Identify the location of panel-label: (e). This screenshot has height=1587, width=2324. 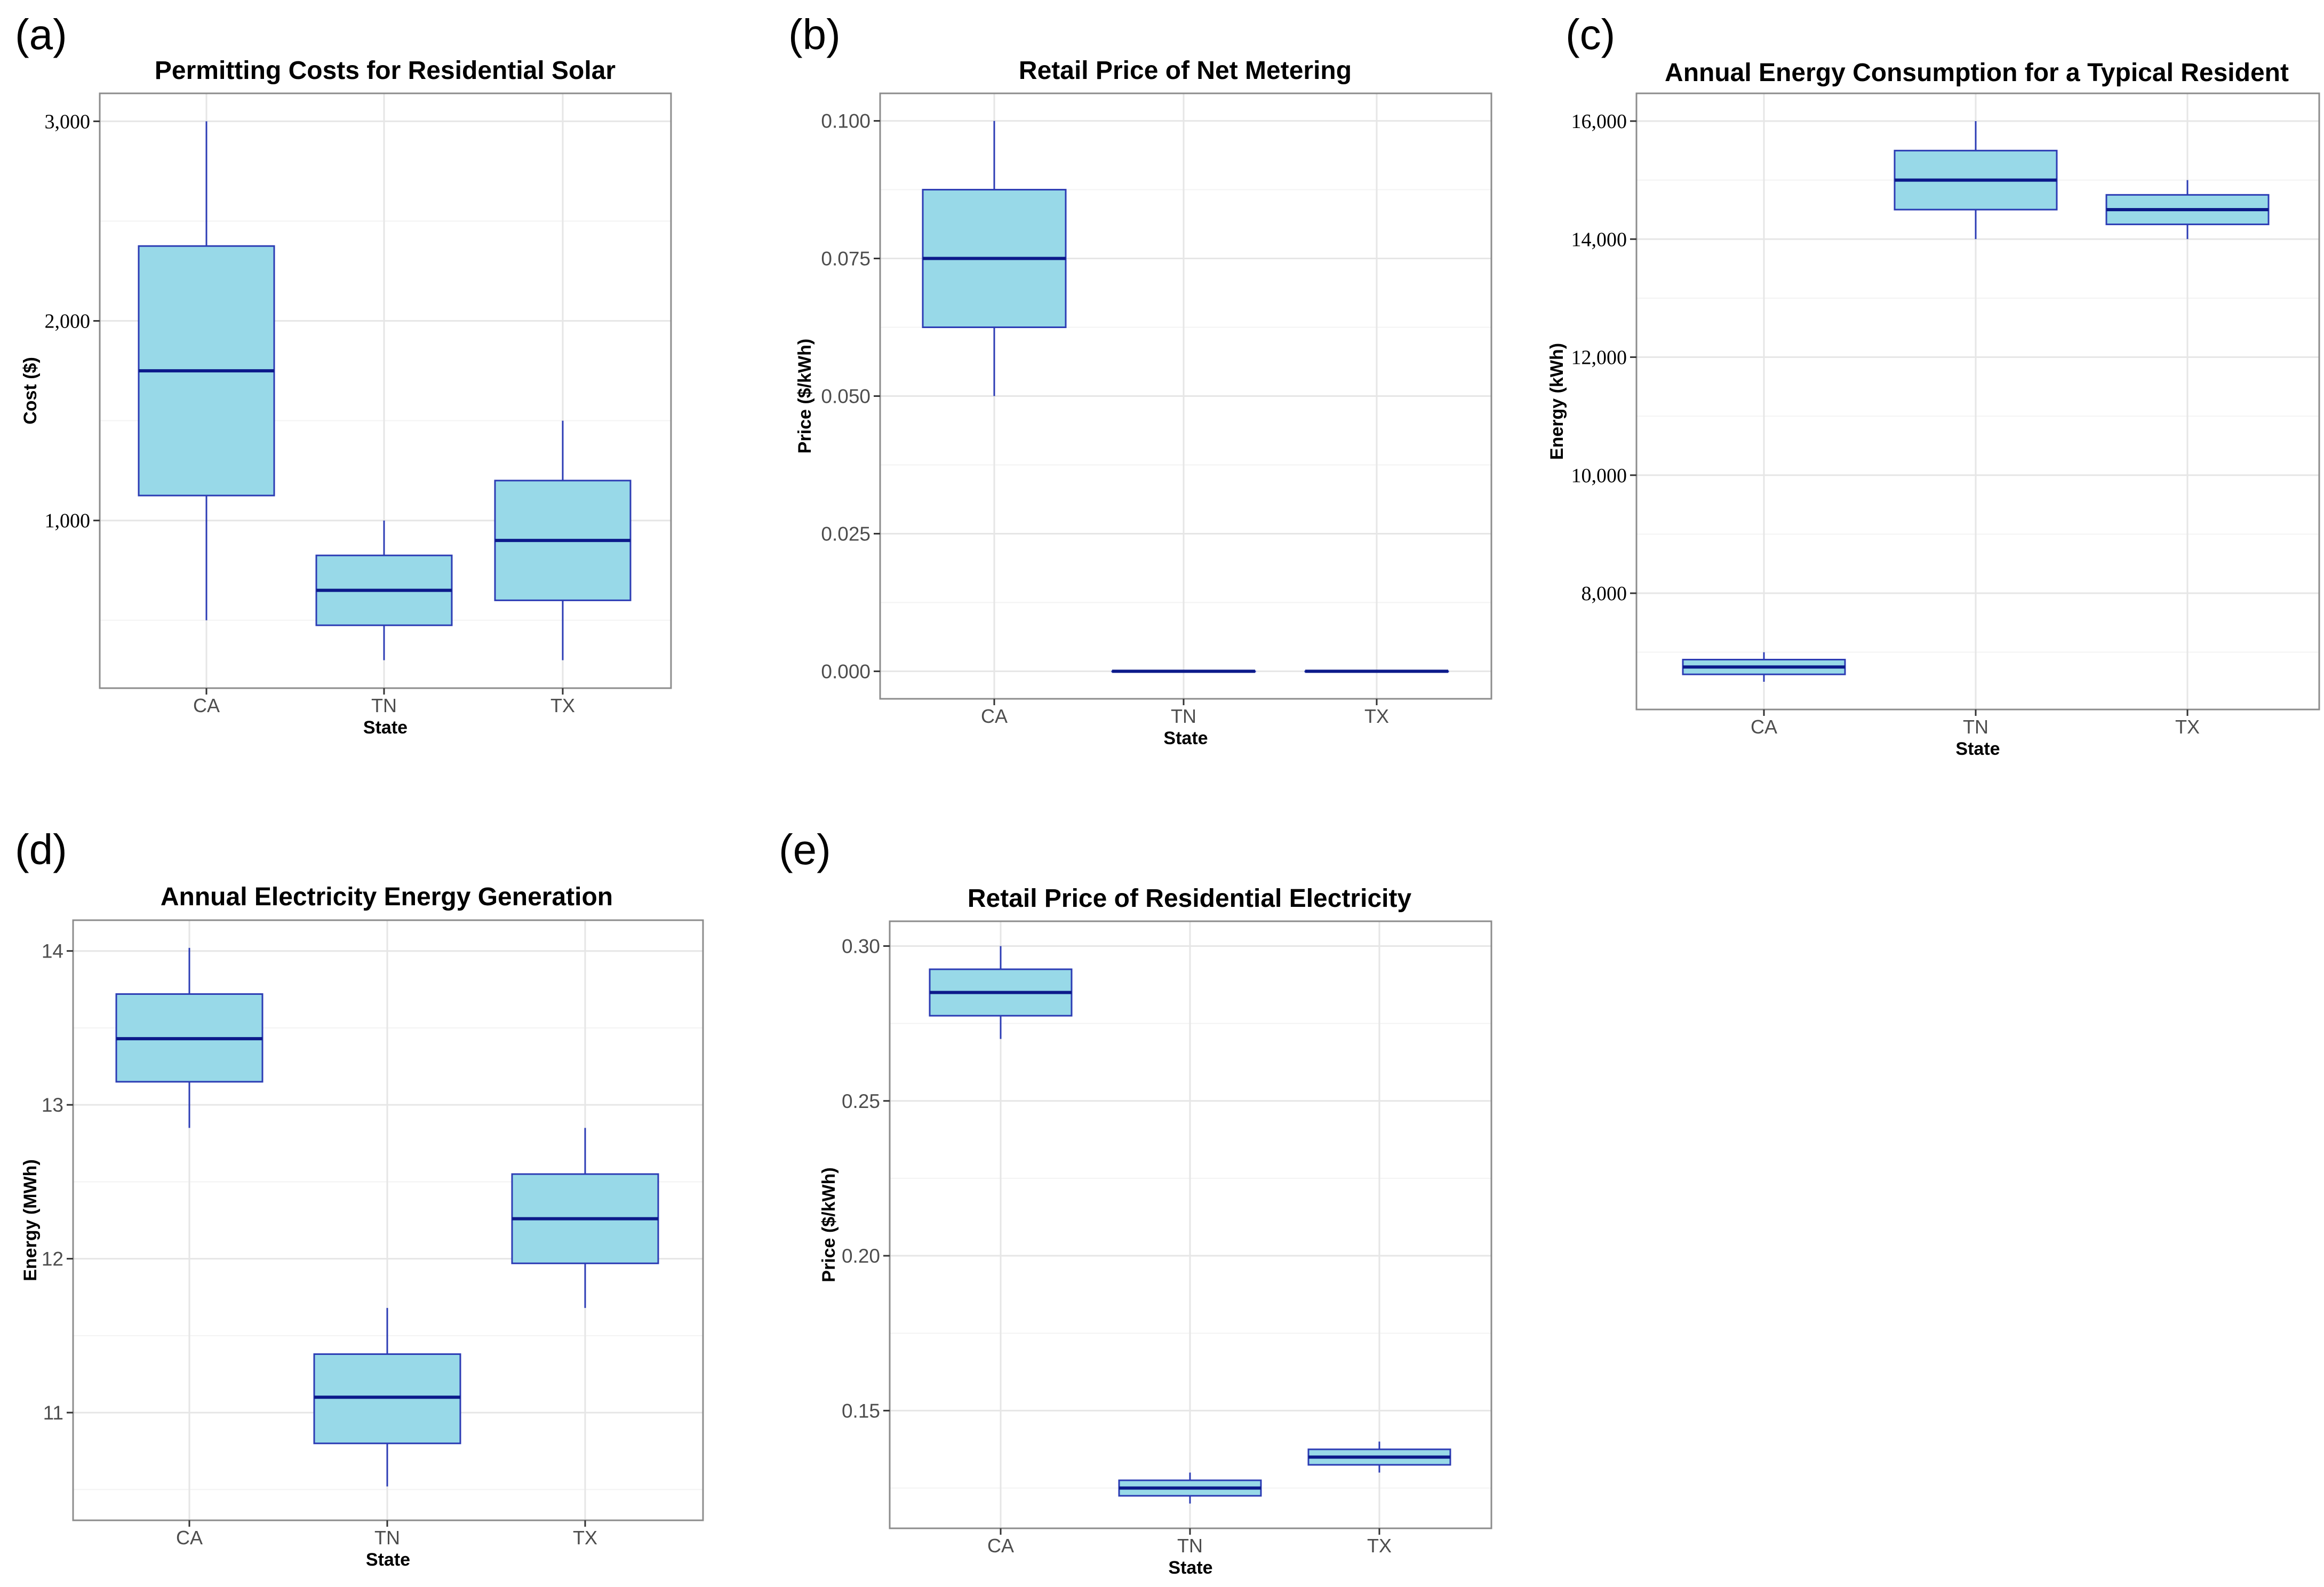
(805, 849).